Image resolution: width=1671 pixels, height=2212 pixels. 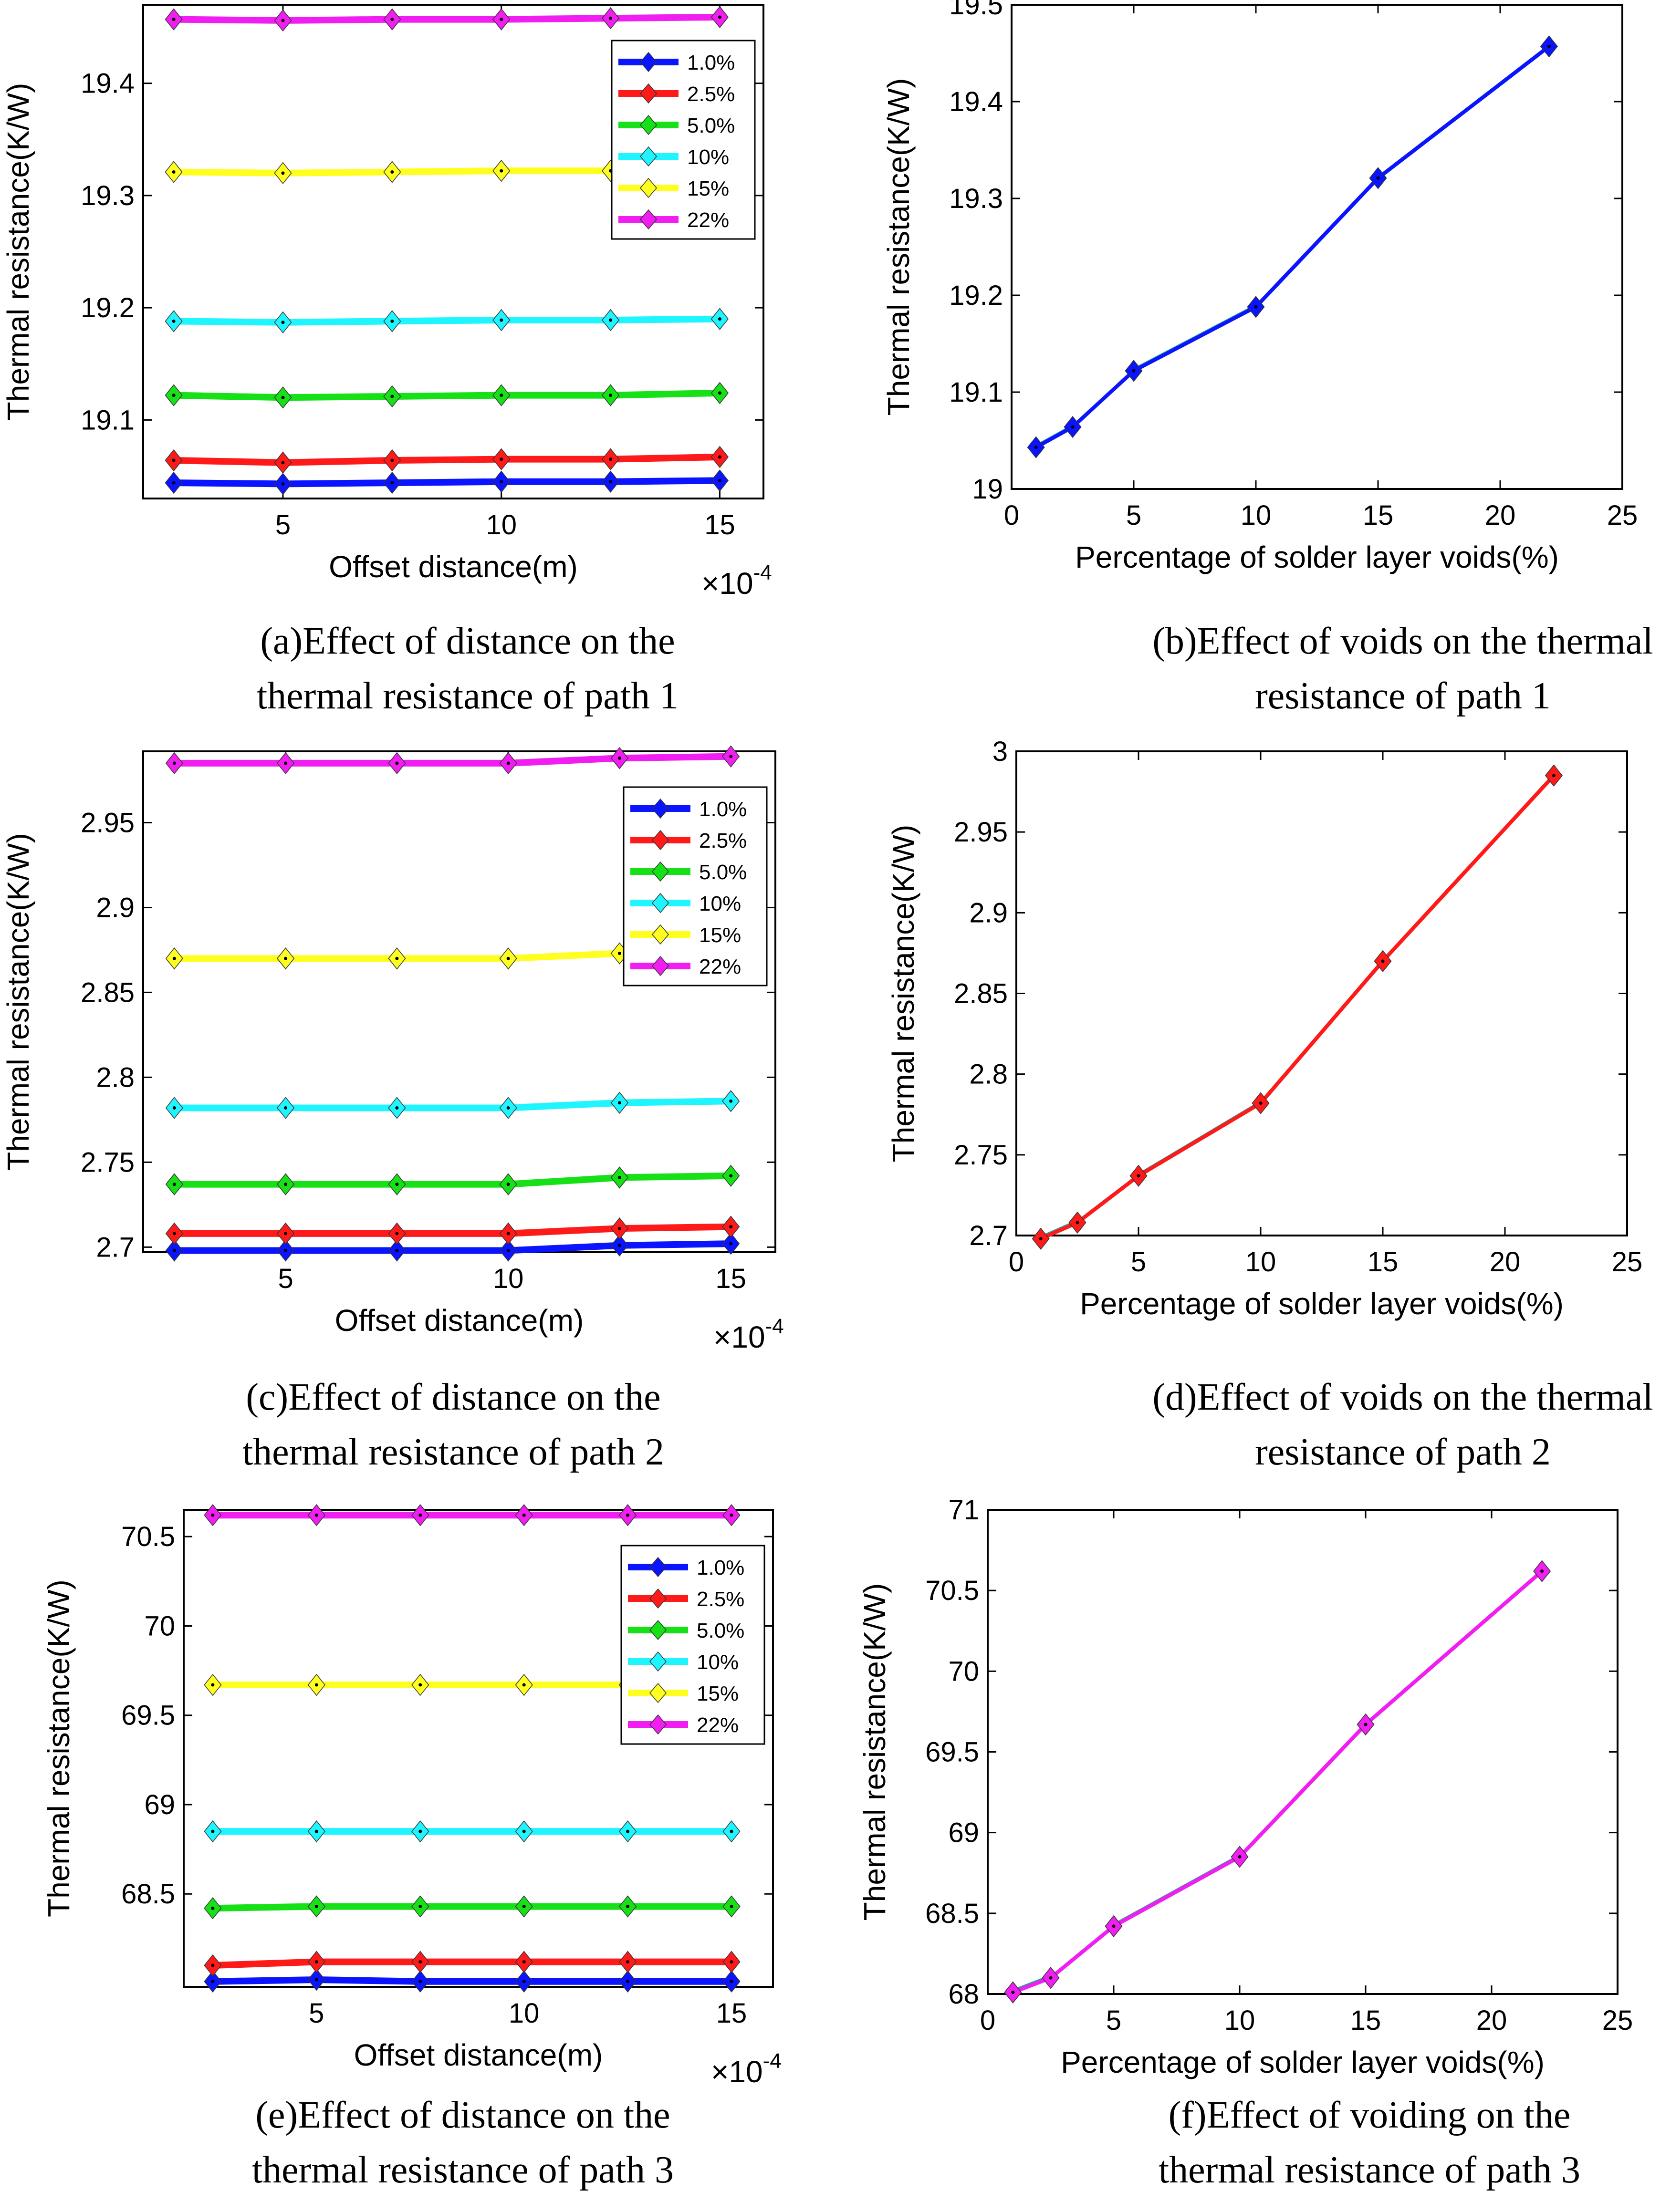 What do you see at coordinates (981, 832) in the screenshot?
I see `y-tick-label: 2.95` at bounding box center [981, 832].